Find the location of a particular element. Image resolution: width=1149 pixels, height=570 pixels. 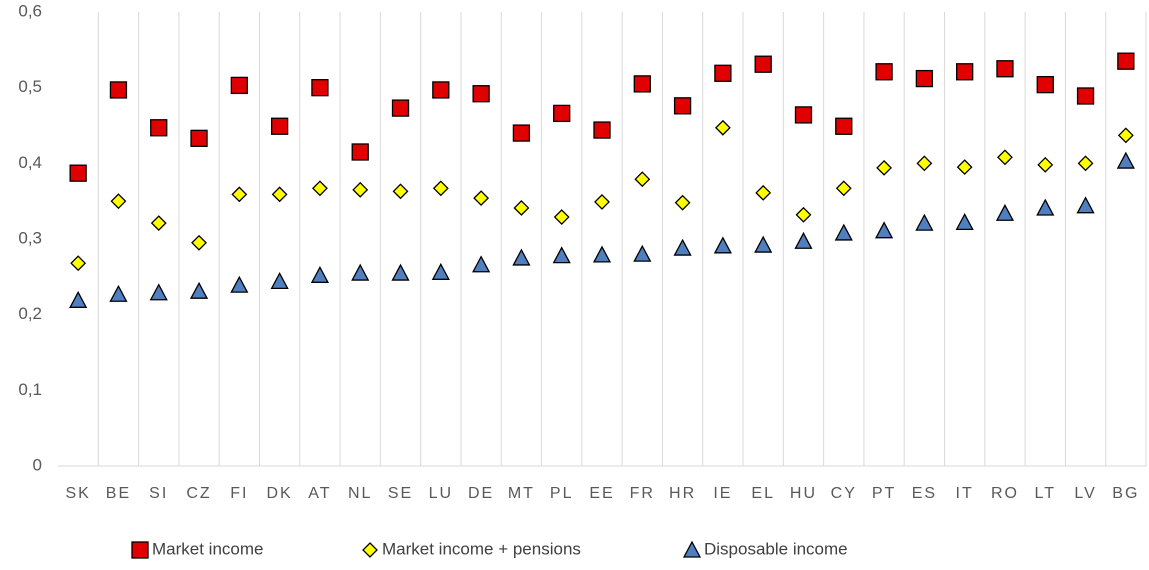

x-tick-label: CZ is located at coordinates (198, 493).